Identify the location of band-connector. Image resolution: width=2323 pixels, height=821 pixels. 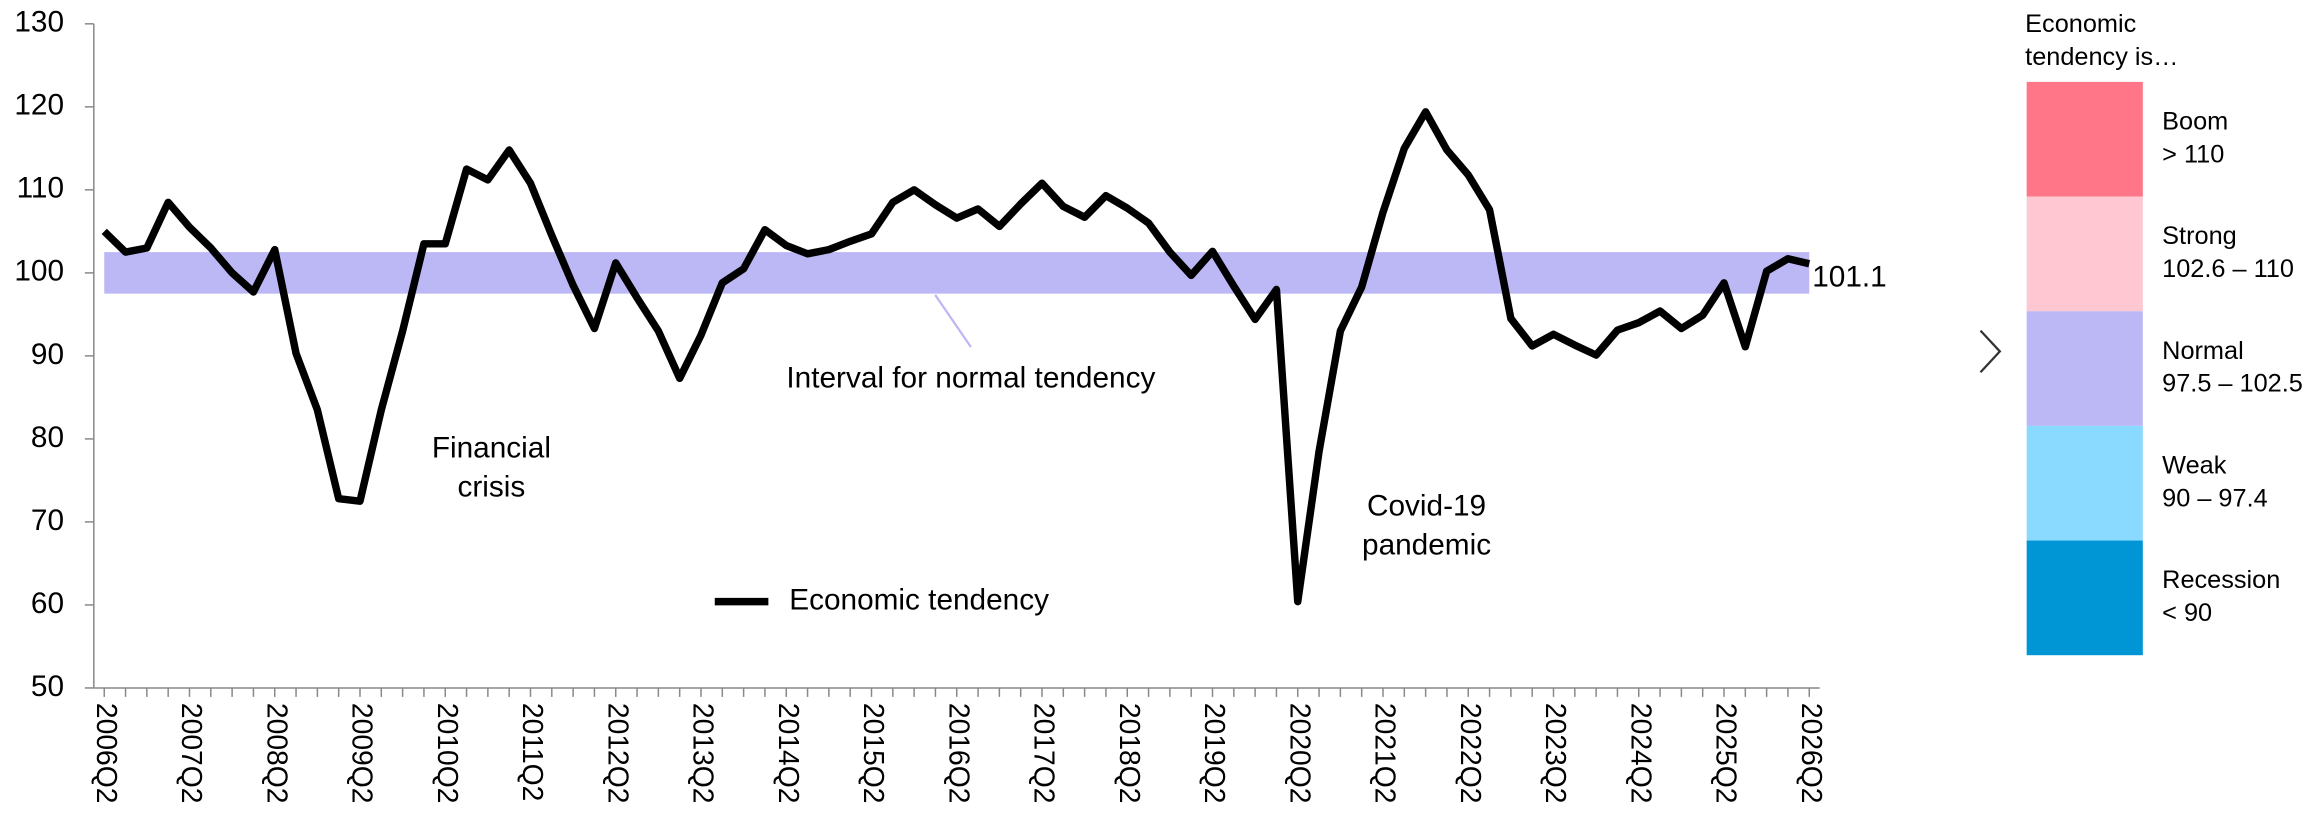
(953, 321).